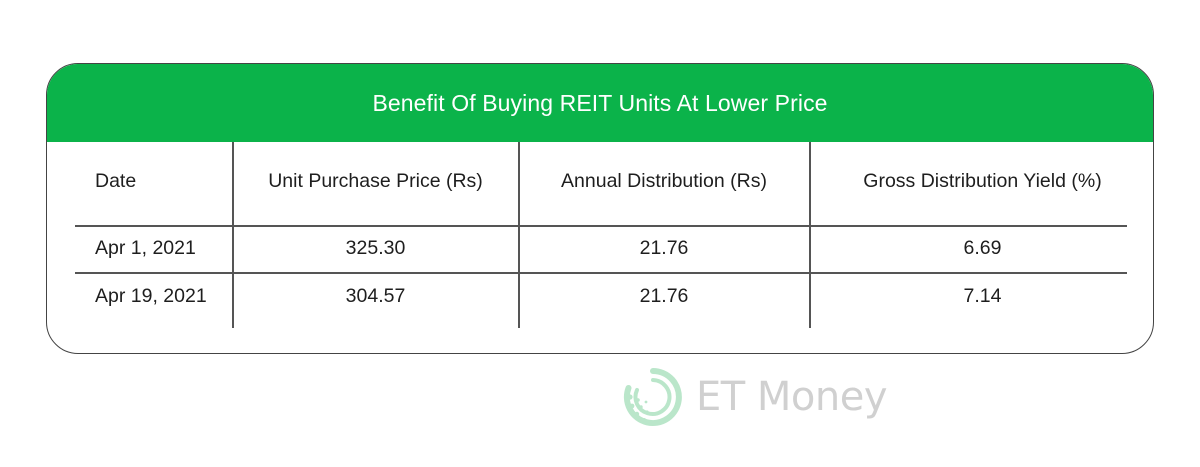 The width and height of the screenshot is (1200, 467). What do you see at coordinates (982, 181) in the screenshot?
I see `column-header-gross-yield: Gross Distribution Yield (%)` at bounding box center [982, 181].